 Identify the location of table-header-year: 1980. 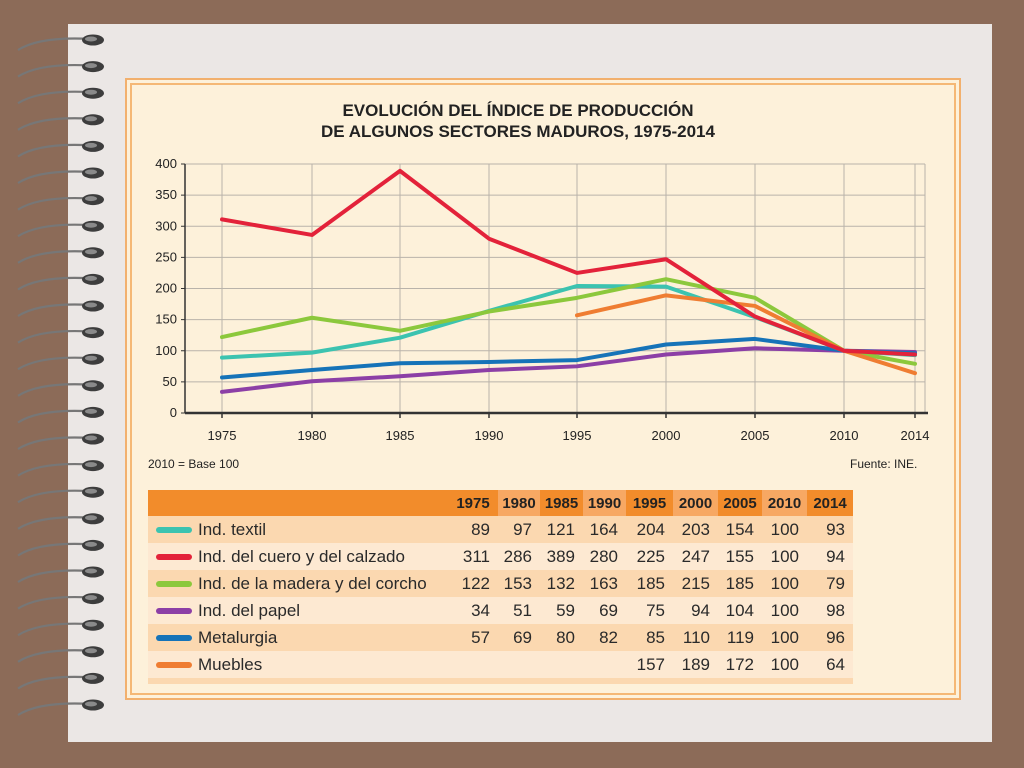
(519, 503).